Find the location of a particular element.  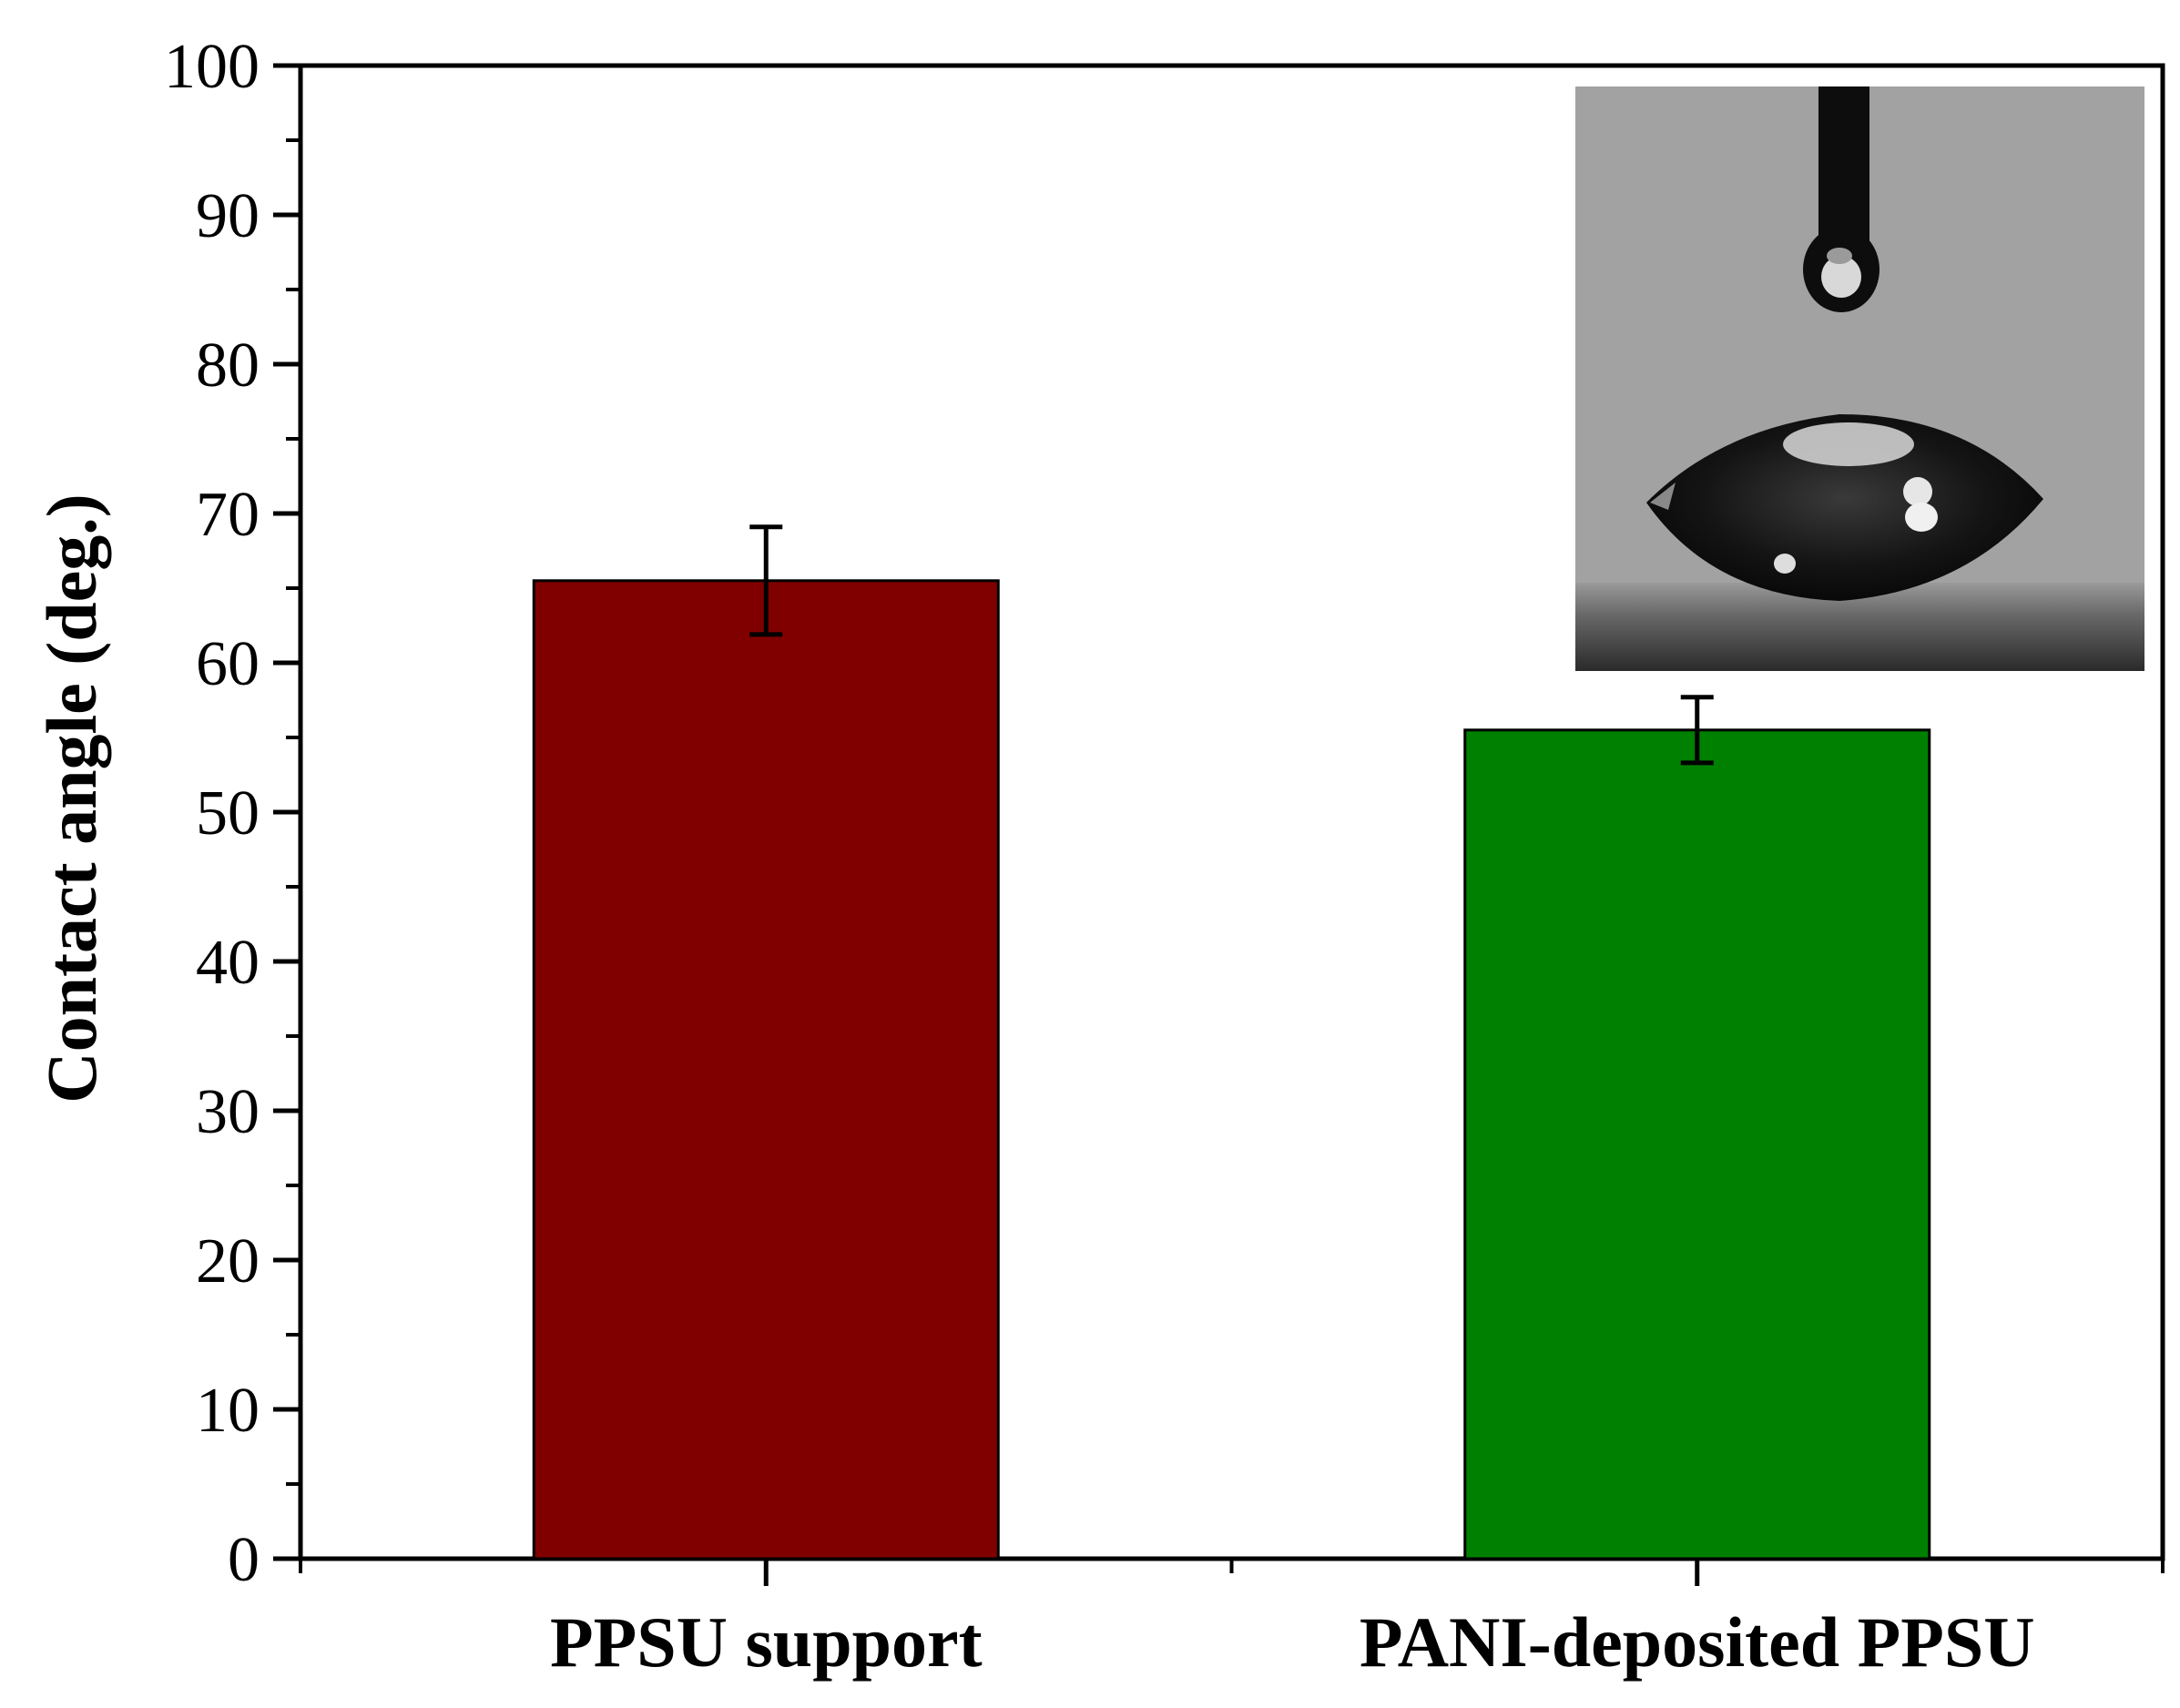

y-tick-label: 10 is located at coordinates (228, 1411).